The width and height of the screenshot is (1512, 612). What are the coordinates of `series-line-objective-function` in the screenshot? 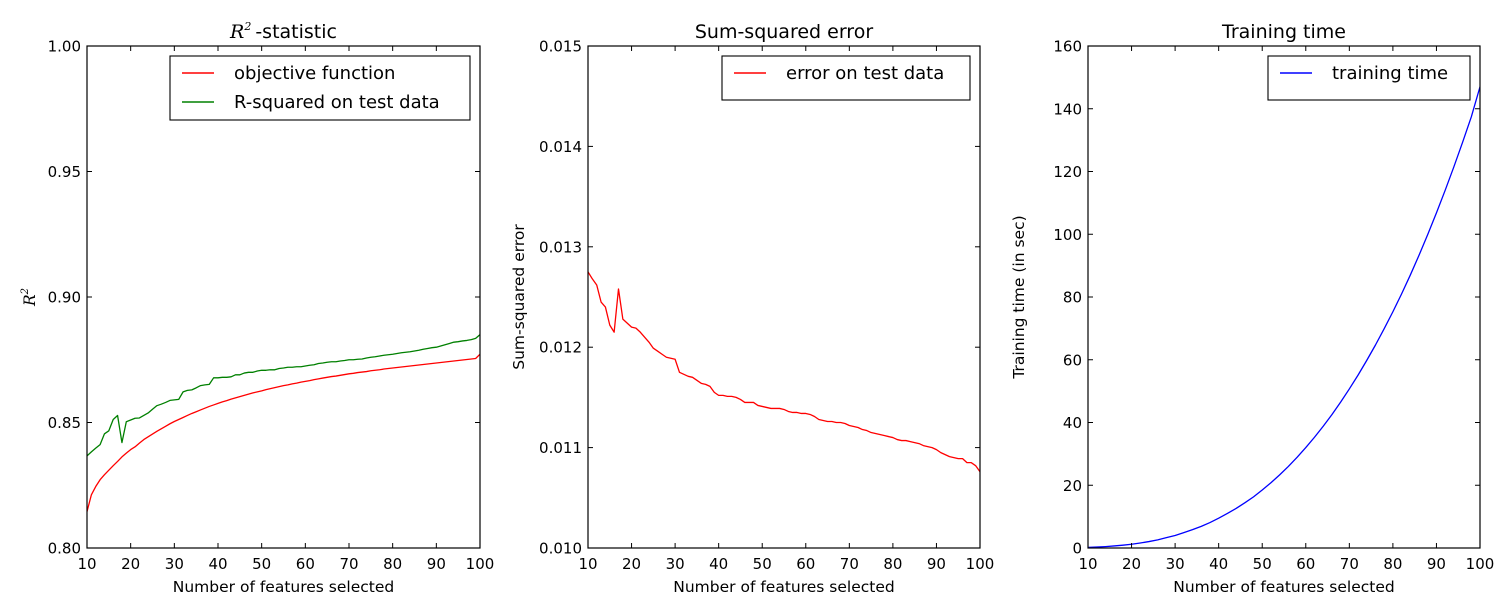 It's located at (283, 432).